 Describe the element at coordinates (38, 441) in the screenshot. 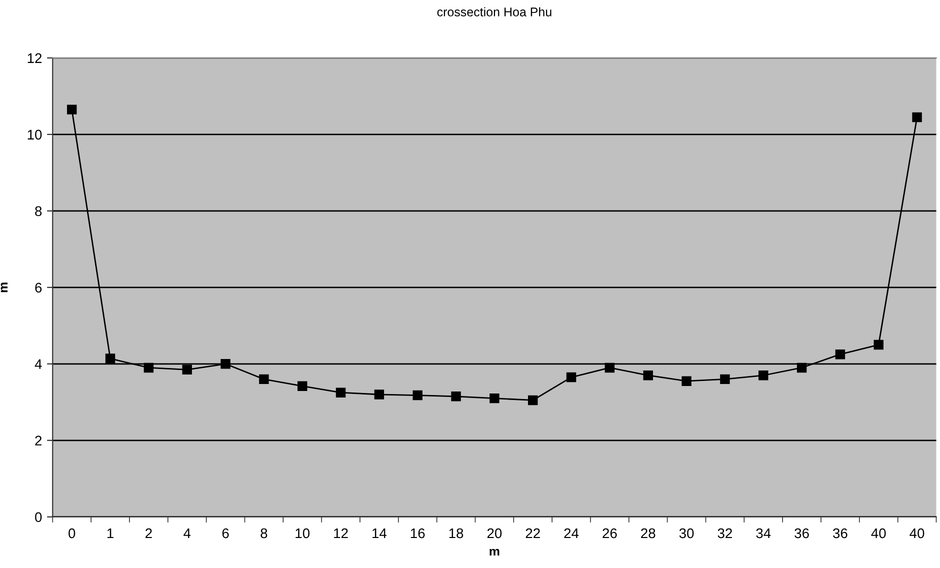

I see `y-tick-label: 2` at that location.